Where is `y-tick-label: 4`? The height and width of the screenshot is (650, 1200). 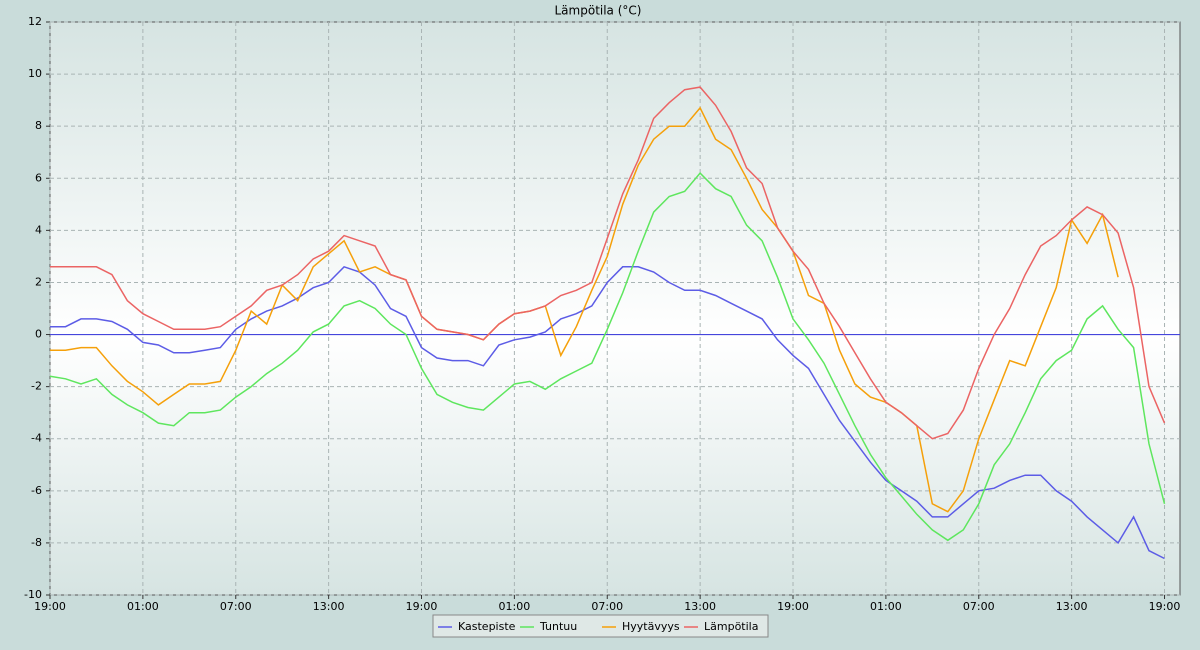 y-tick-label: 4 is located at coordinates (38, 229).